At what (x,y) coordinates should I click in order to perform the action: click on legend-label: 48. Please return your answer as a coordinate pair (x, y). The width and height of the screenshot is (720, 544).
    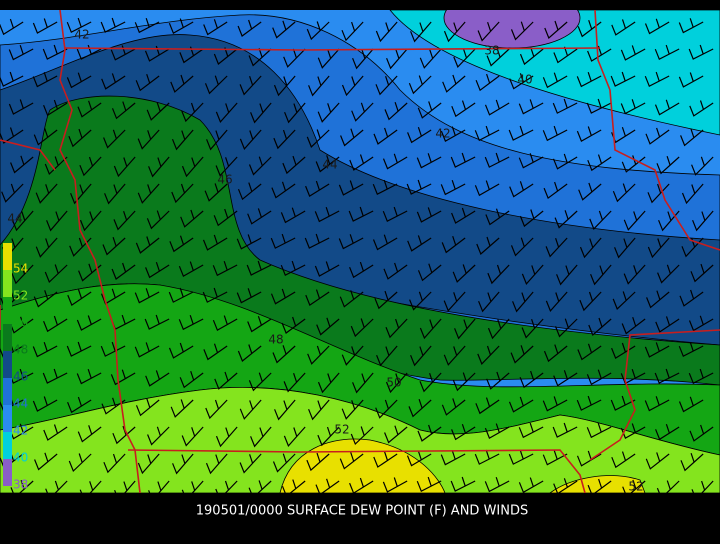
    Looking at the image, I should click on (20, 350).